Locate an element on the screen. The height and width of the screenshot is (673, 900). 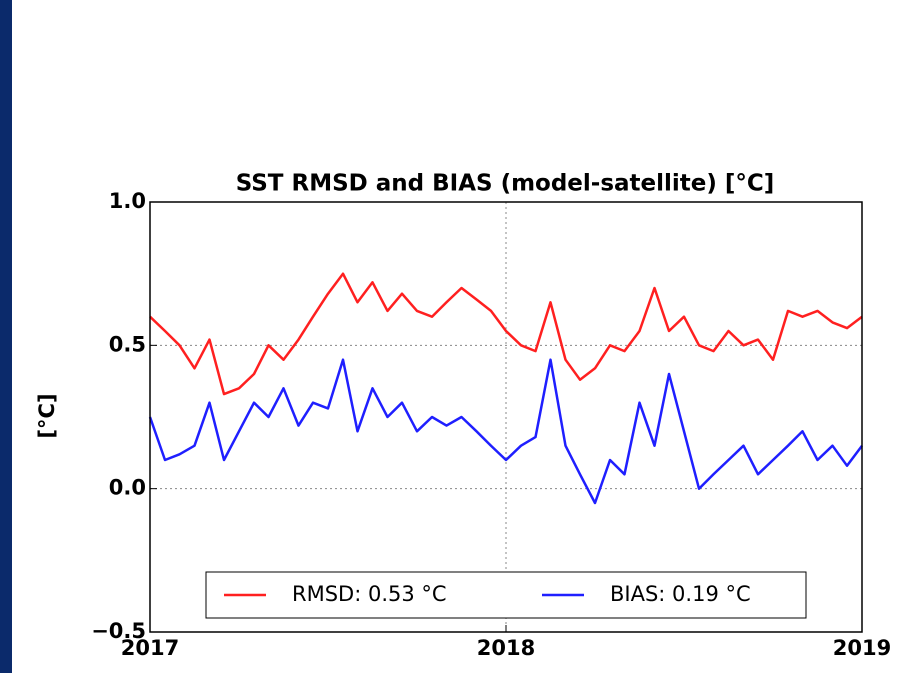
y-tick-label: 0.0 is located at coordinates (127, 488).